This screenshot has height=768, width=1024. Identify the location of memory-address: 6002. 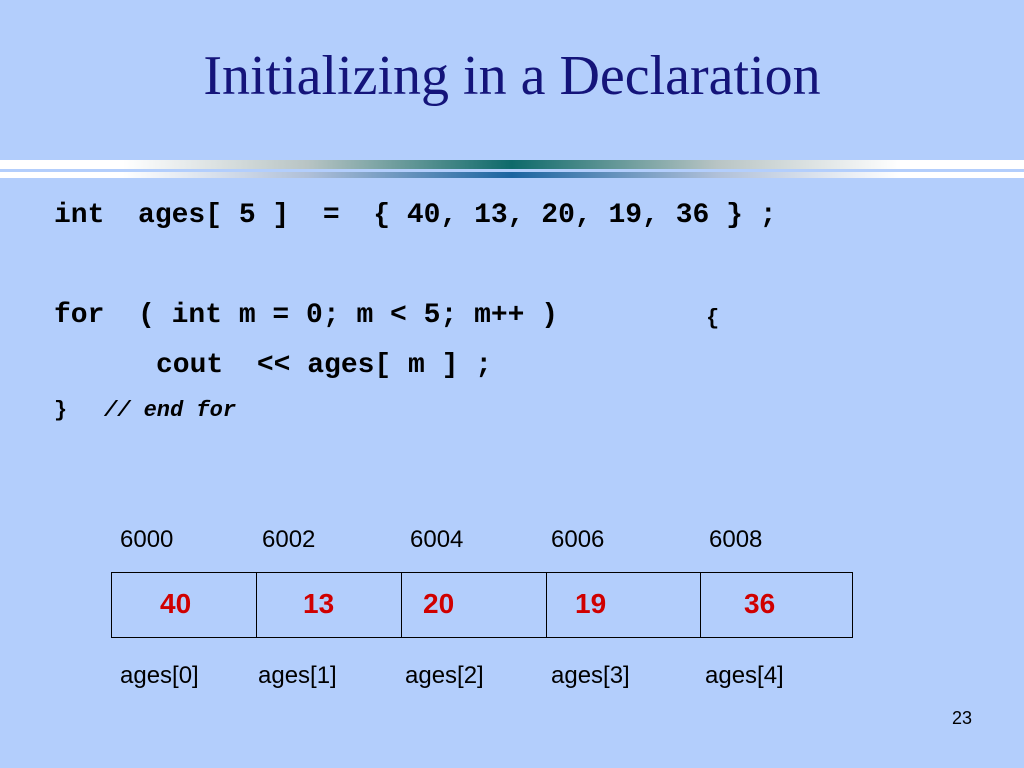
(289, 539).